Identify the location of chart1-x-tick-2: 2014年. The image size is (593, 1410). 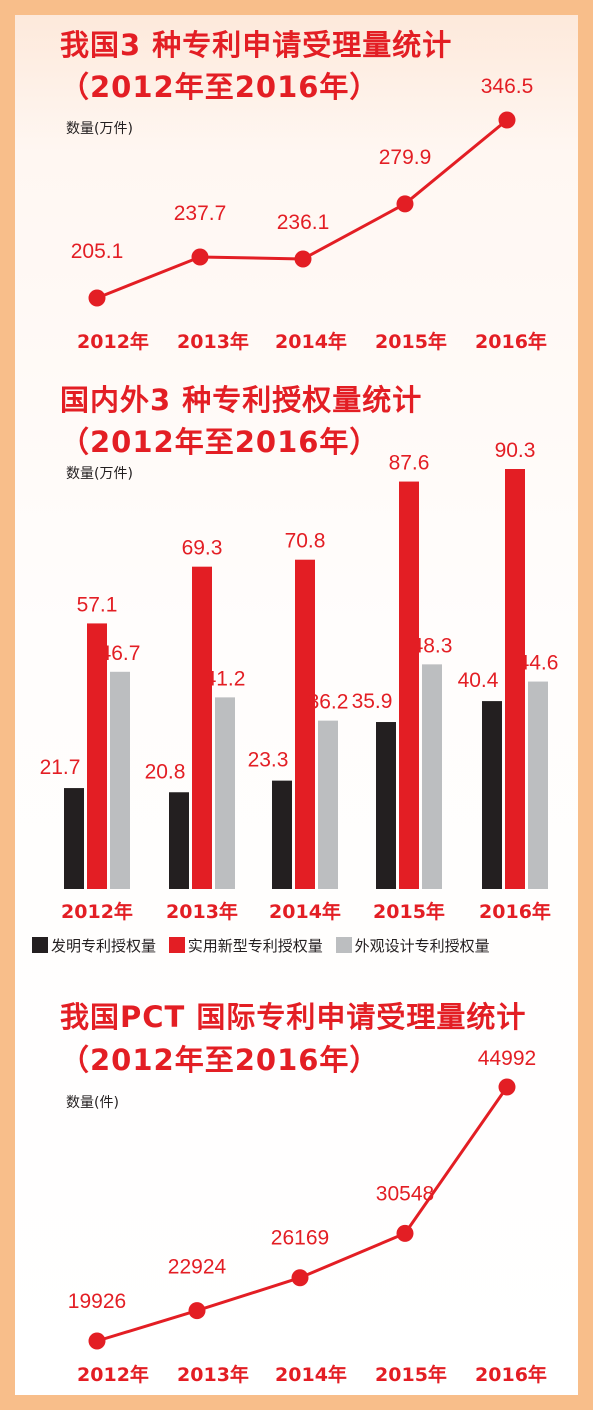
(311, 341).